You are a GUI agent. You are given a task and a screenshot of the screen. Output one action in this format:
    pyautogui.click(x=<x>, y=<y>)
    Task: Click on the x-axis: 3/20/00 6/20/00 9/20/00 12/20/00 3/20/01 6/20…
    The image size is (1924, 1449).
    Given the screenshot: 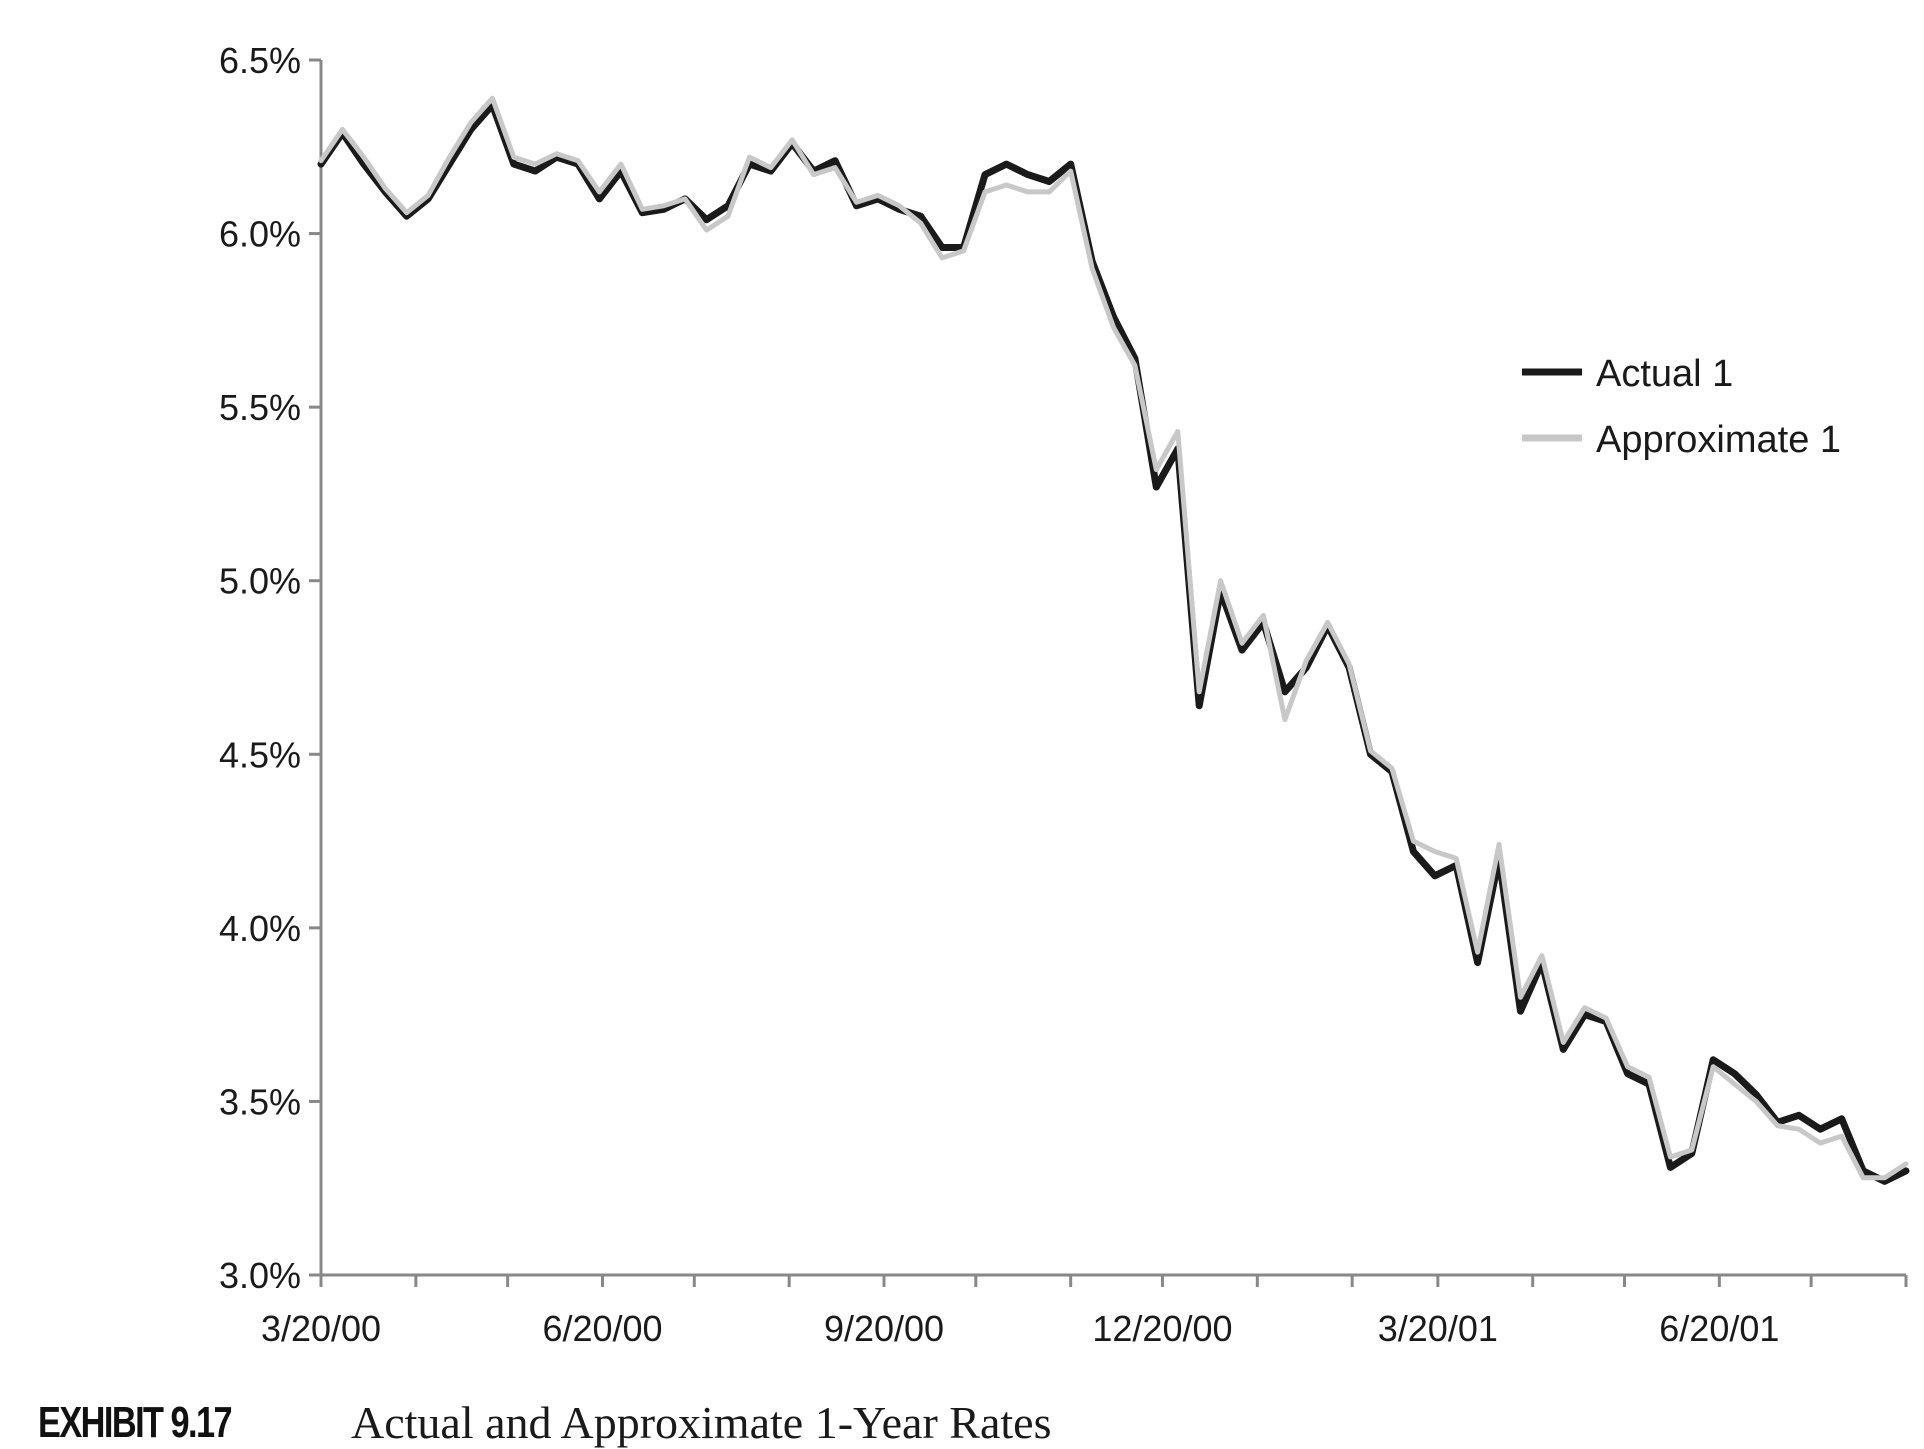 What is the action you would take?
    pyautogui.click(x=1084, y=1311)
    